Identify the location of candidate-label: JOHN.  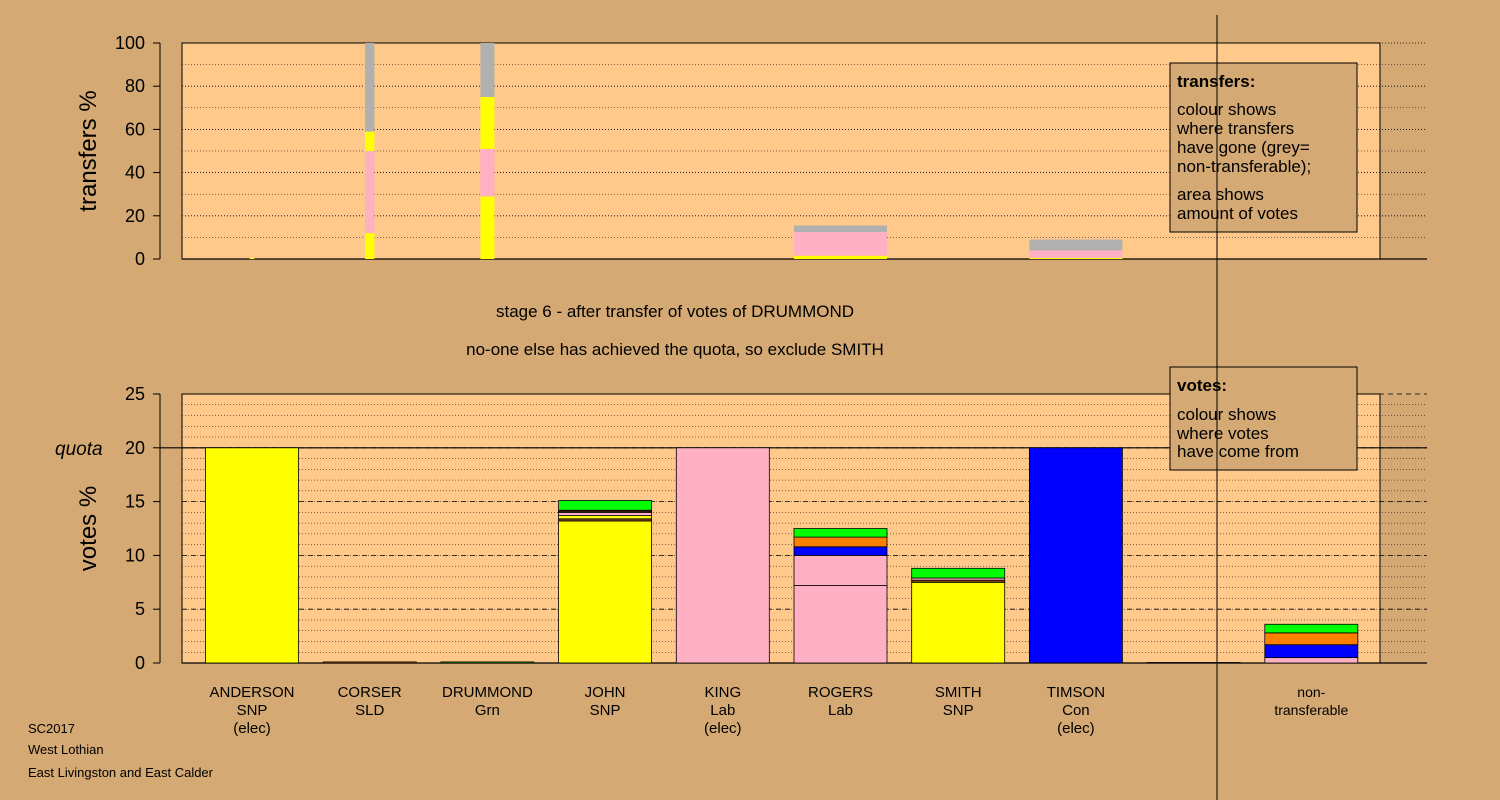
(605, 692).